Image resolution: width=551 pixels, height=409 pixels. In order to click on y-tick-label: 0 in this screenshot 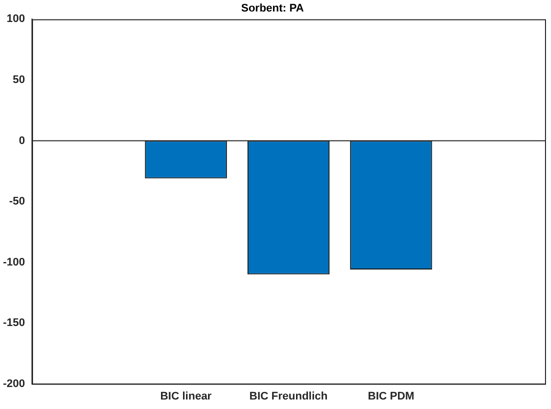, I will do `click(22, 140)`.